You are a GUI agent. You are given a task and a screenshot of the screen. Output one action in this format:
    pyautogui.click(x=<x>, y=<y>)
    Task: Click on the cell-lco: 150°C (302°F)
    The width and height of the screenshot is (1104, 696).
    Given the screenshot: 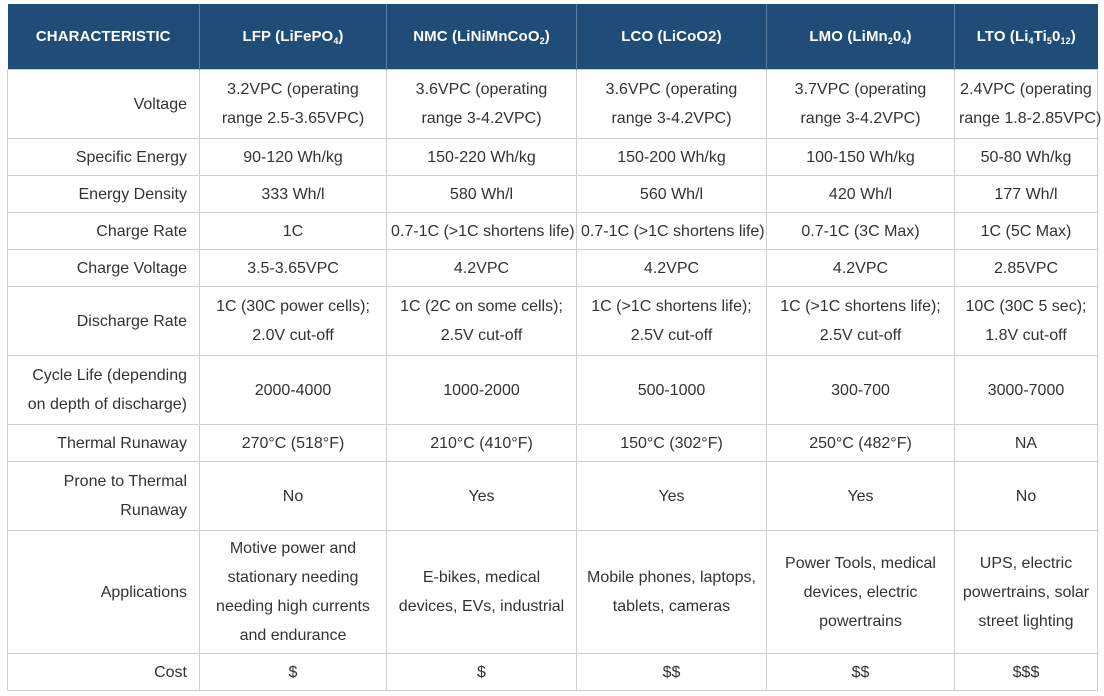 What is the action you would take?
    pyautogui.click(x=671, y=443)
    